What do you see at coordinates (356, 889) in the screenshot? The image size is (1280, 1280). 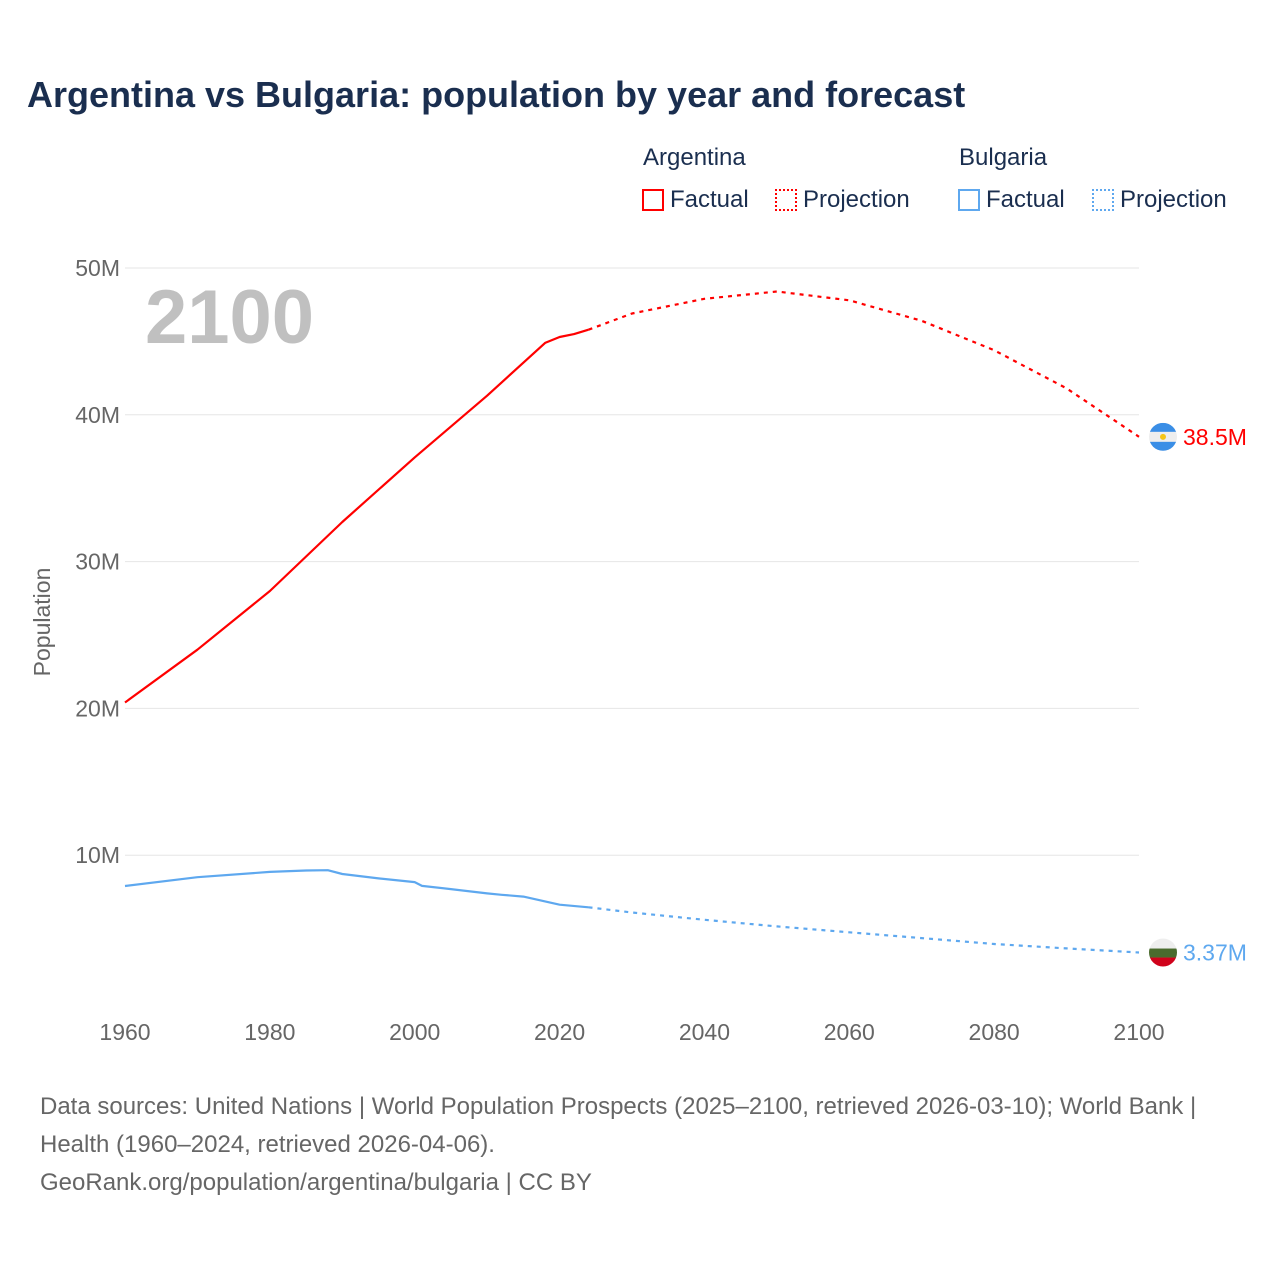 I see `bulgaria-factual-line` at bounding box center [356, 889].